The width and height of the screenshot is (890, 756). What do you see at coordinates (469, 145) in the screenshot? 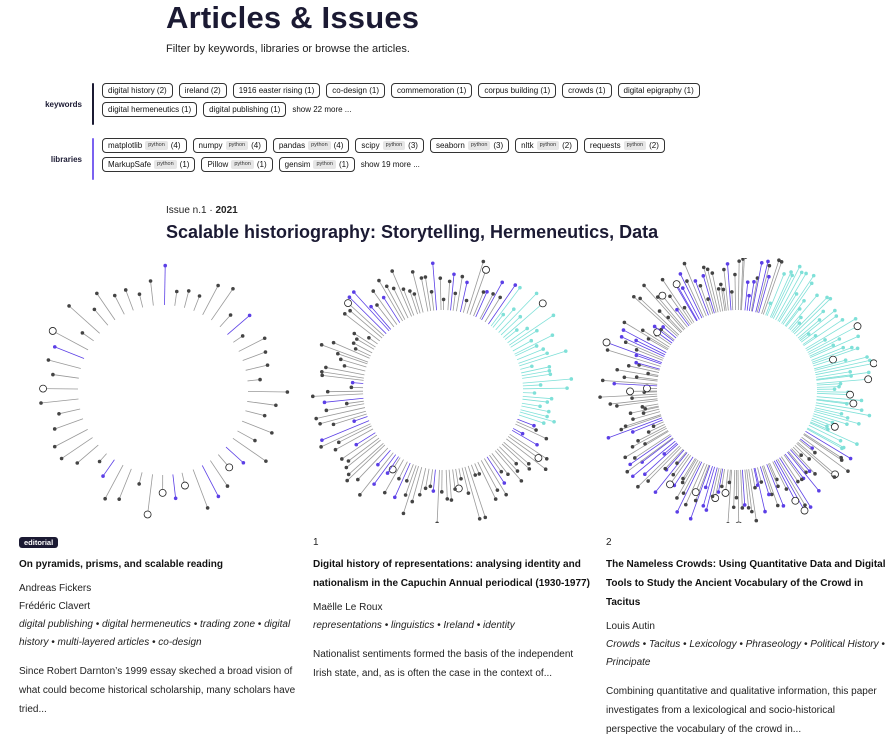
I see `library-chip: seaborn python (3)` at bounding box center [469, 145].